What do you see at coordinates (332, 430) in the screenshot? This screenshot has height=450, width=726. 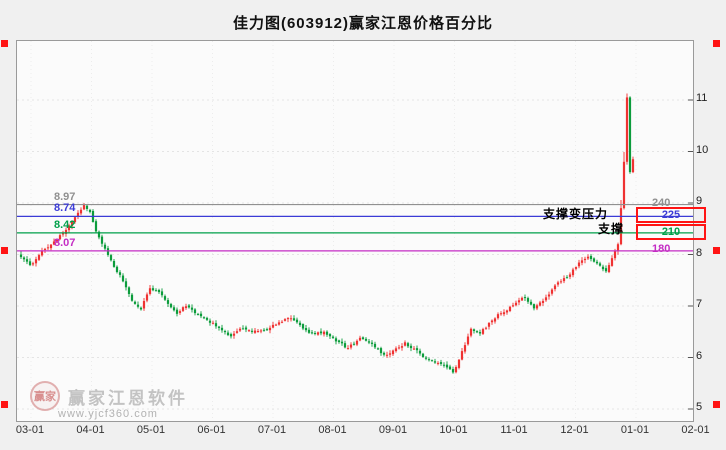 I see `x-axis-label: 08-01` at bounding box center [332, 430].